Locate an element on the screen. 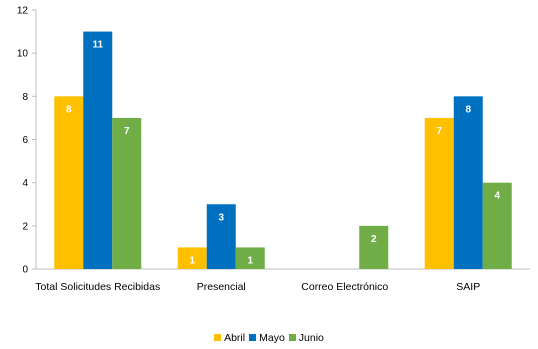 This screenshot has width=538, height=349. legend-label: Abril is located at coordinates (235, 338).